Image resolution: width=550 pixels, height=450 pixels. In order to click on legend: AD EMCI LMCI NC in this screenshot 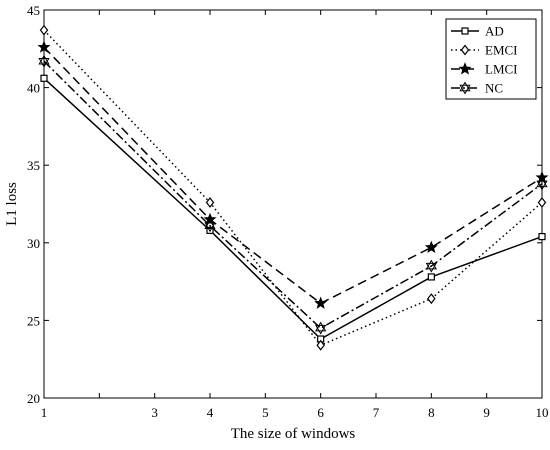, I will do `click(491, 59)`.